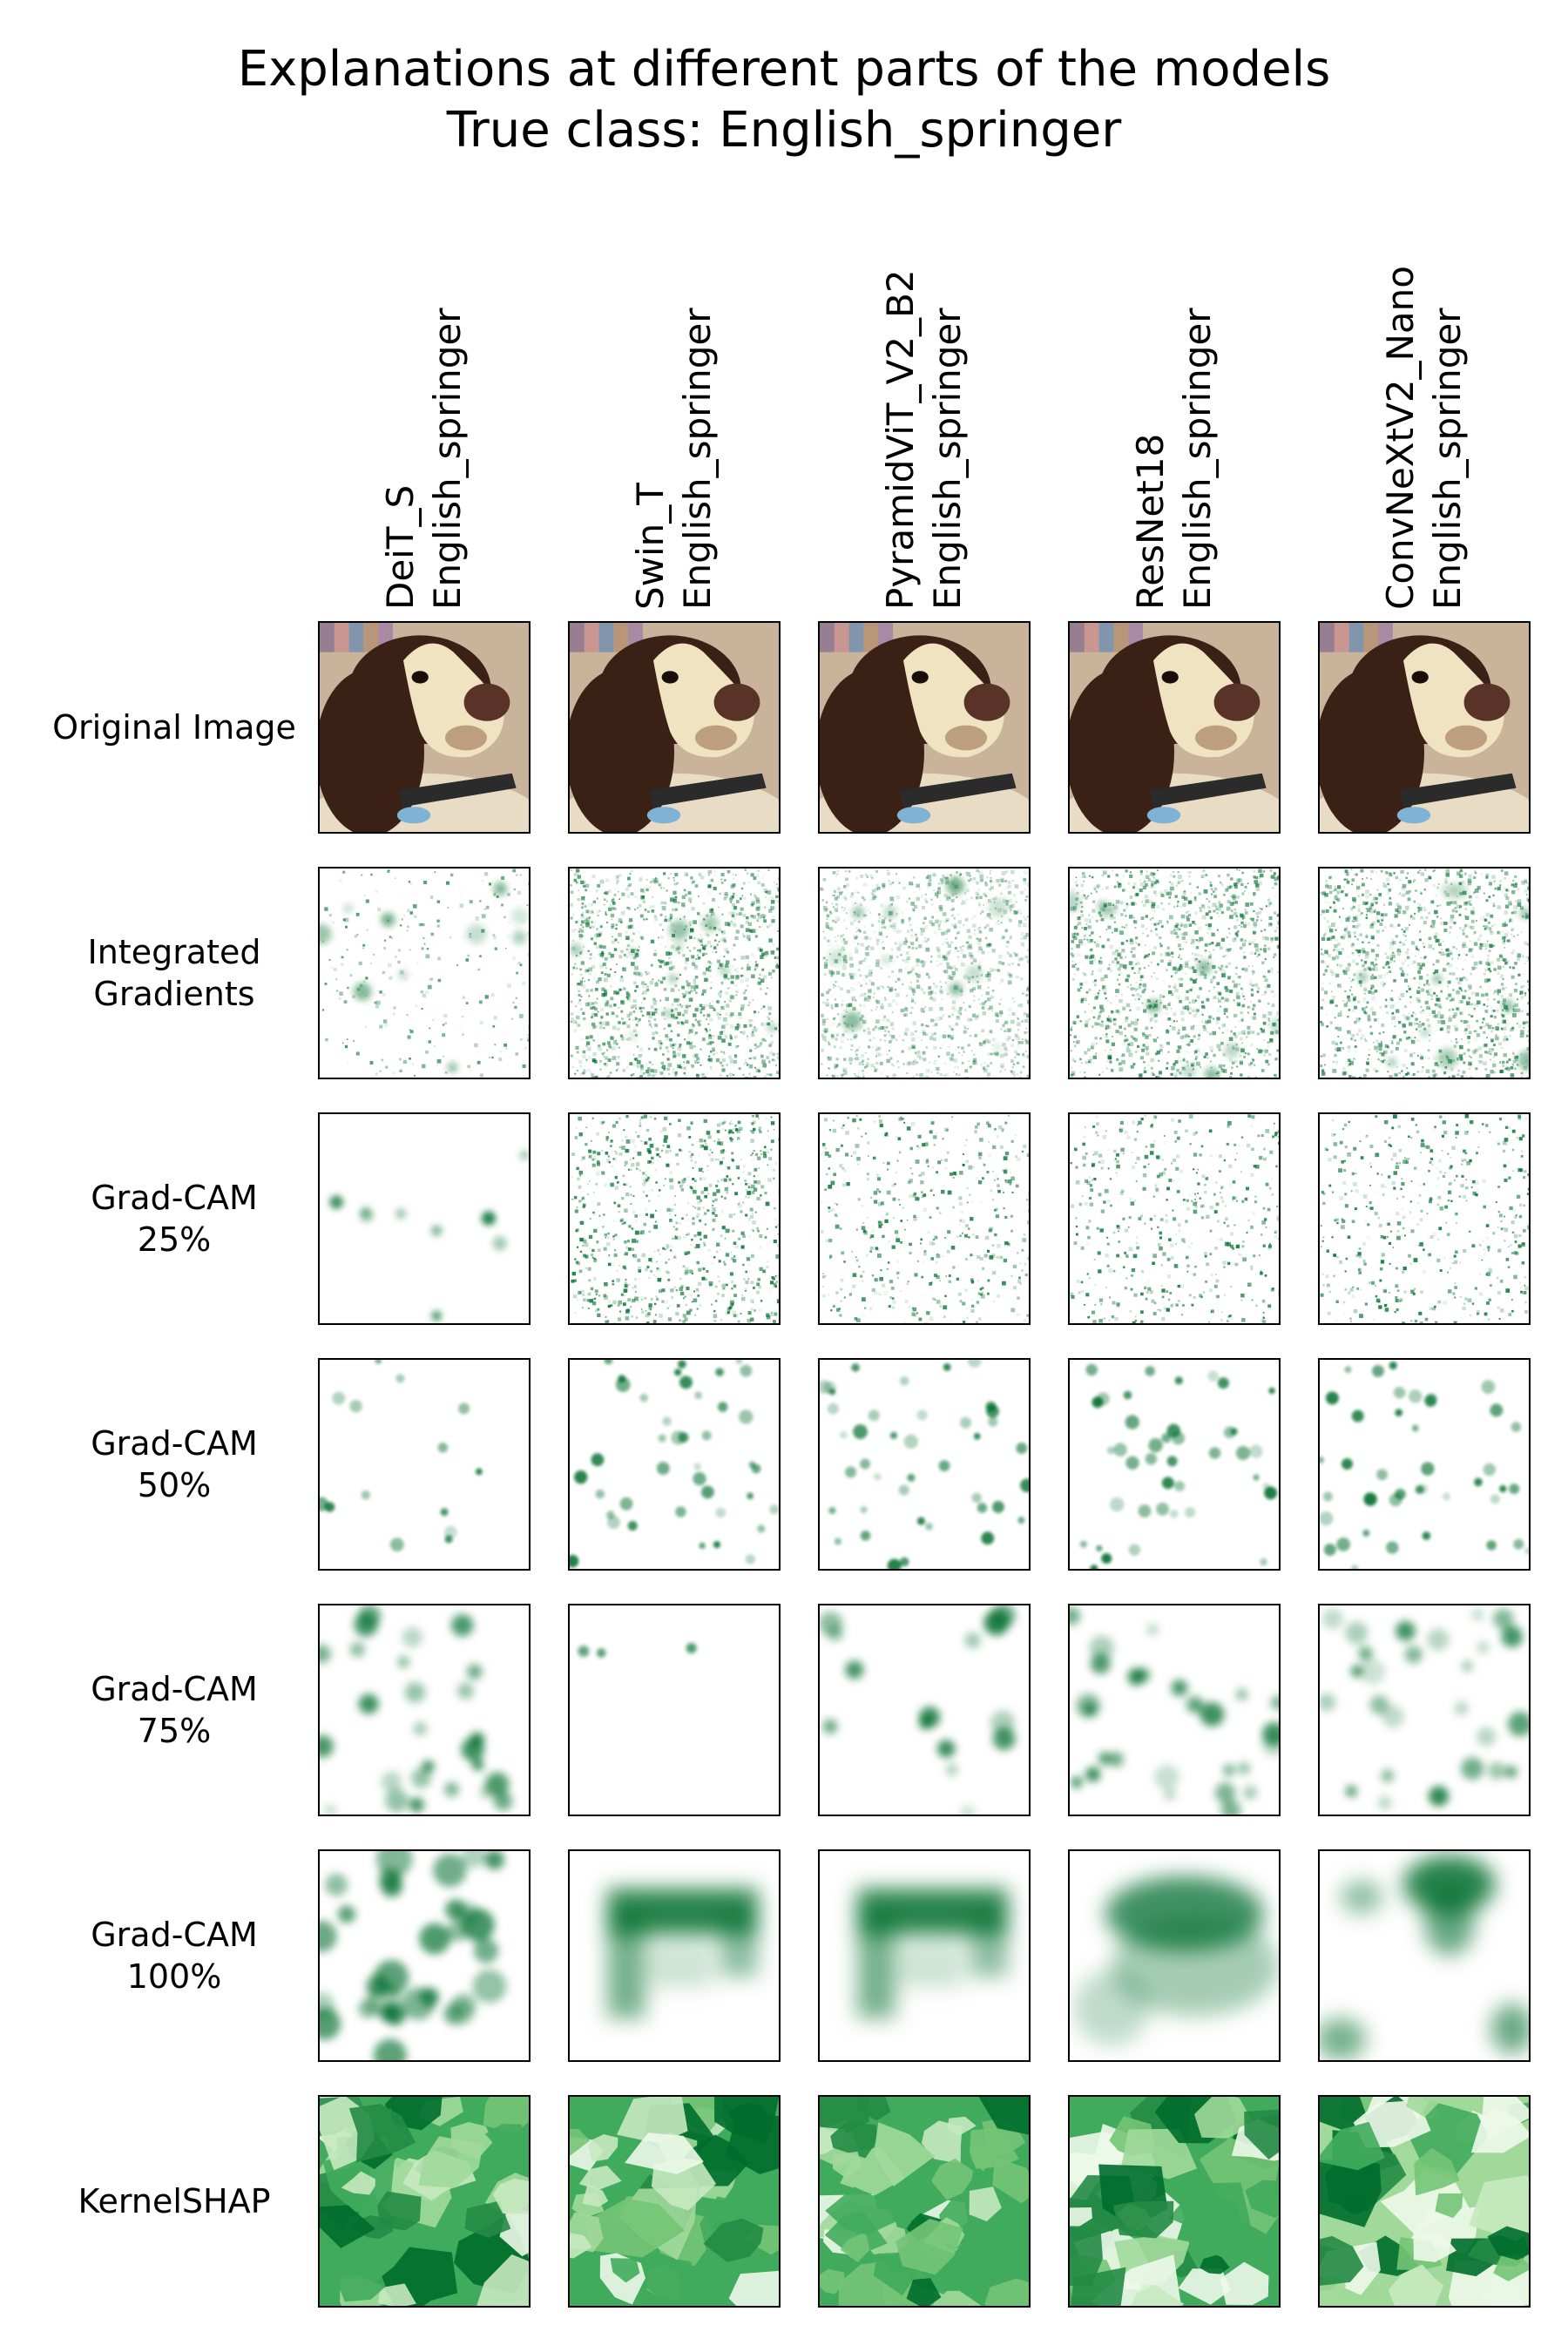 The height and width of the screenshot is (2352, 1568). Describe the element at coordinates (674, 410) in the screenshot. I see `column-header: Swin_T English_springer` at that location.